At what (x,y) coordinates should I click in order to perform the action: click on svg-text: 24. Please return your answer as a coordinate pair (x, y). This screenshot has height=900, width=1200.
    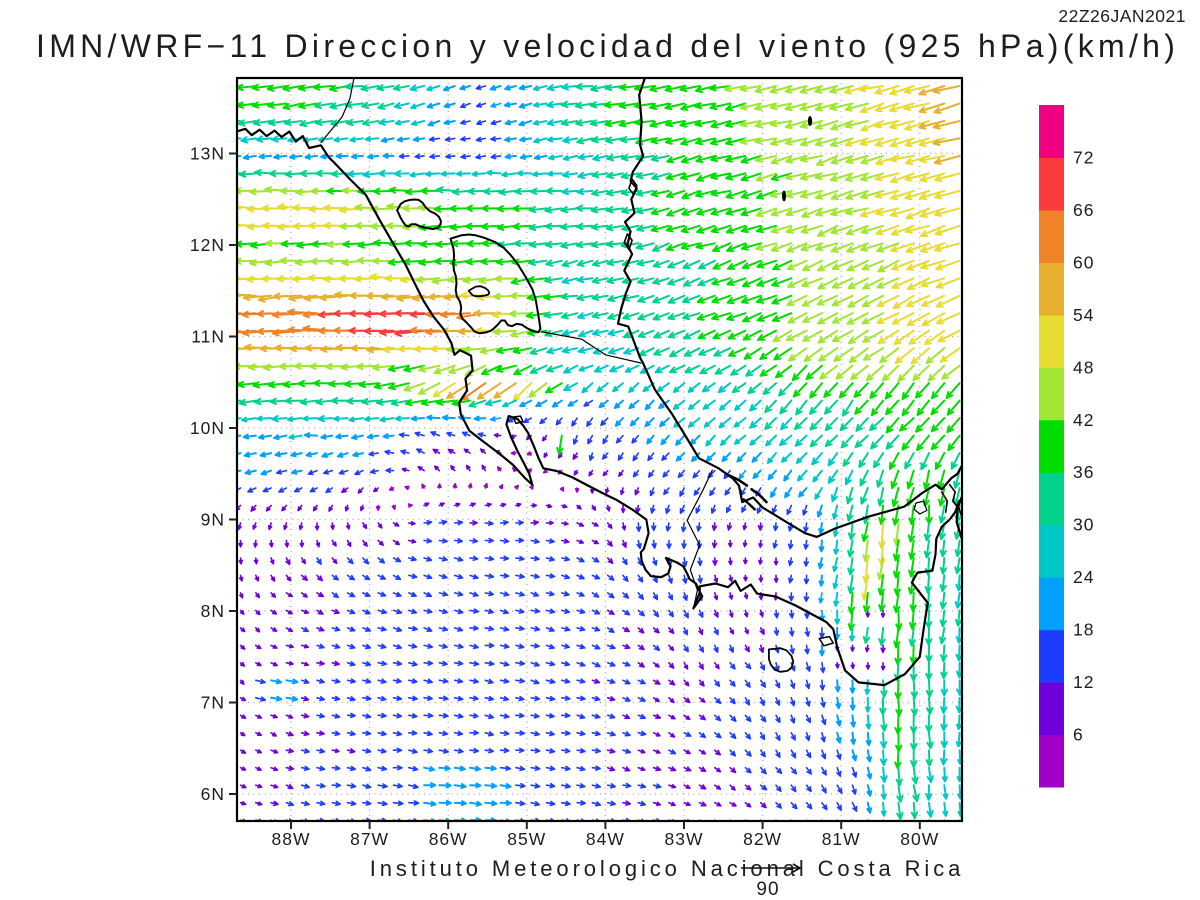
    Looking at the image, I should click on (1083, 577).